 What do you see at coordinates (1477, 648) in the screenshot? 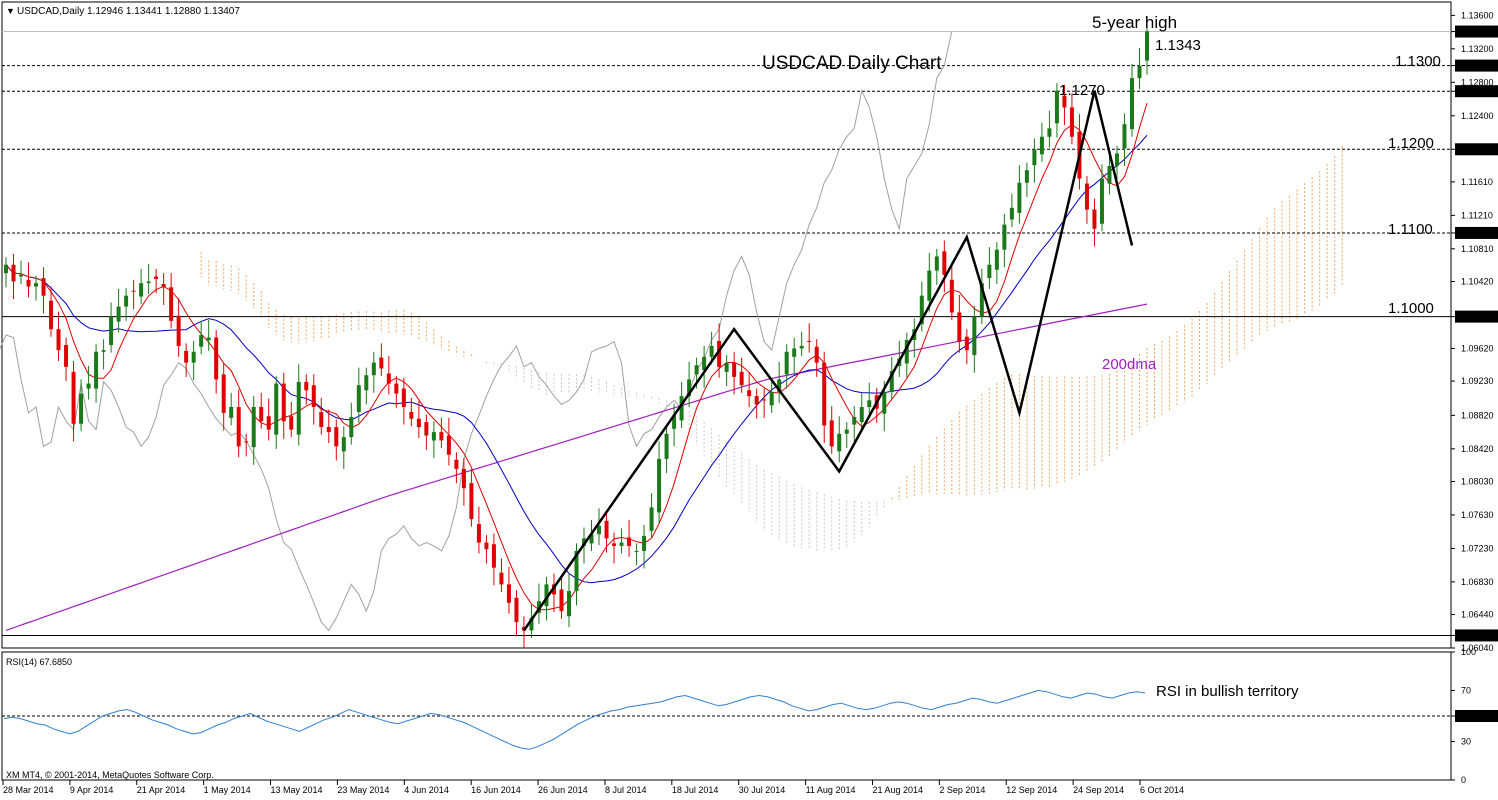
I see `y-tick-label: 1.06040` at bounding box center [1477, 648].